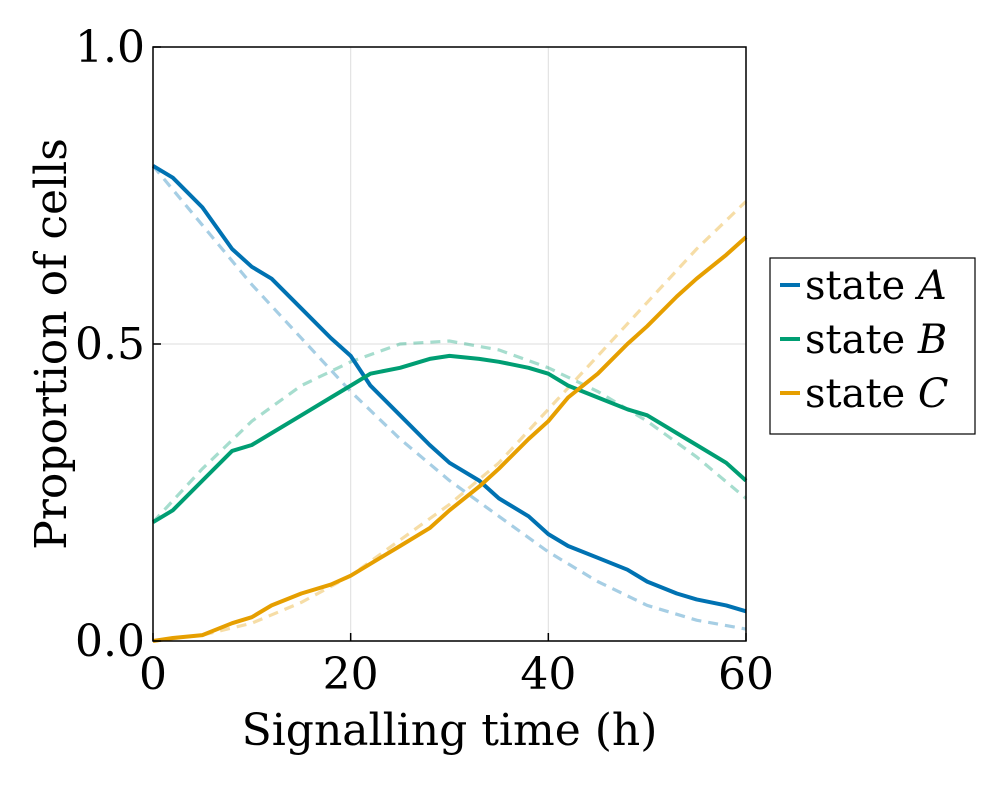 Image resolution: width=1000 pixels, height=800 pixels. What do you see at coordinates (110, 641) in the screenshot?
I see `y-tick-label: 0.0` at bounding box center [110, 641].